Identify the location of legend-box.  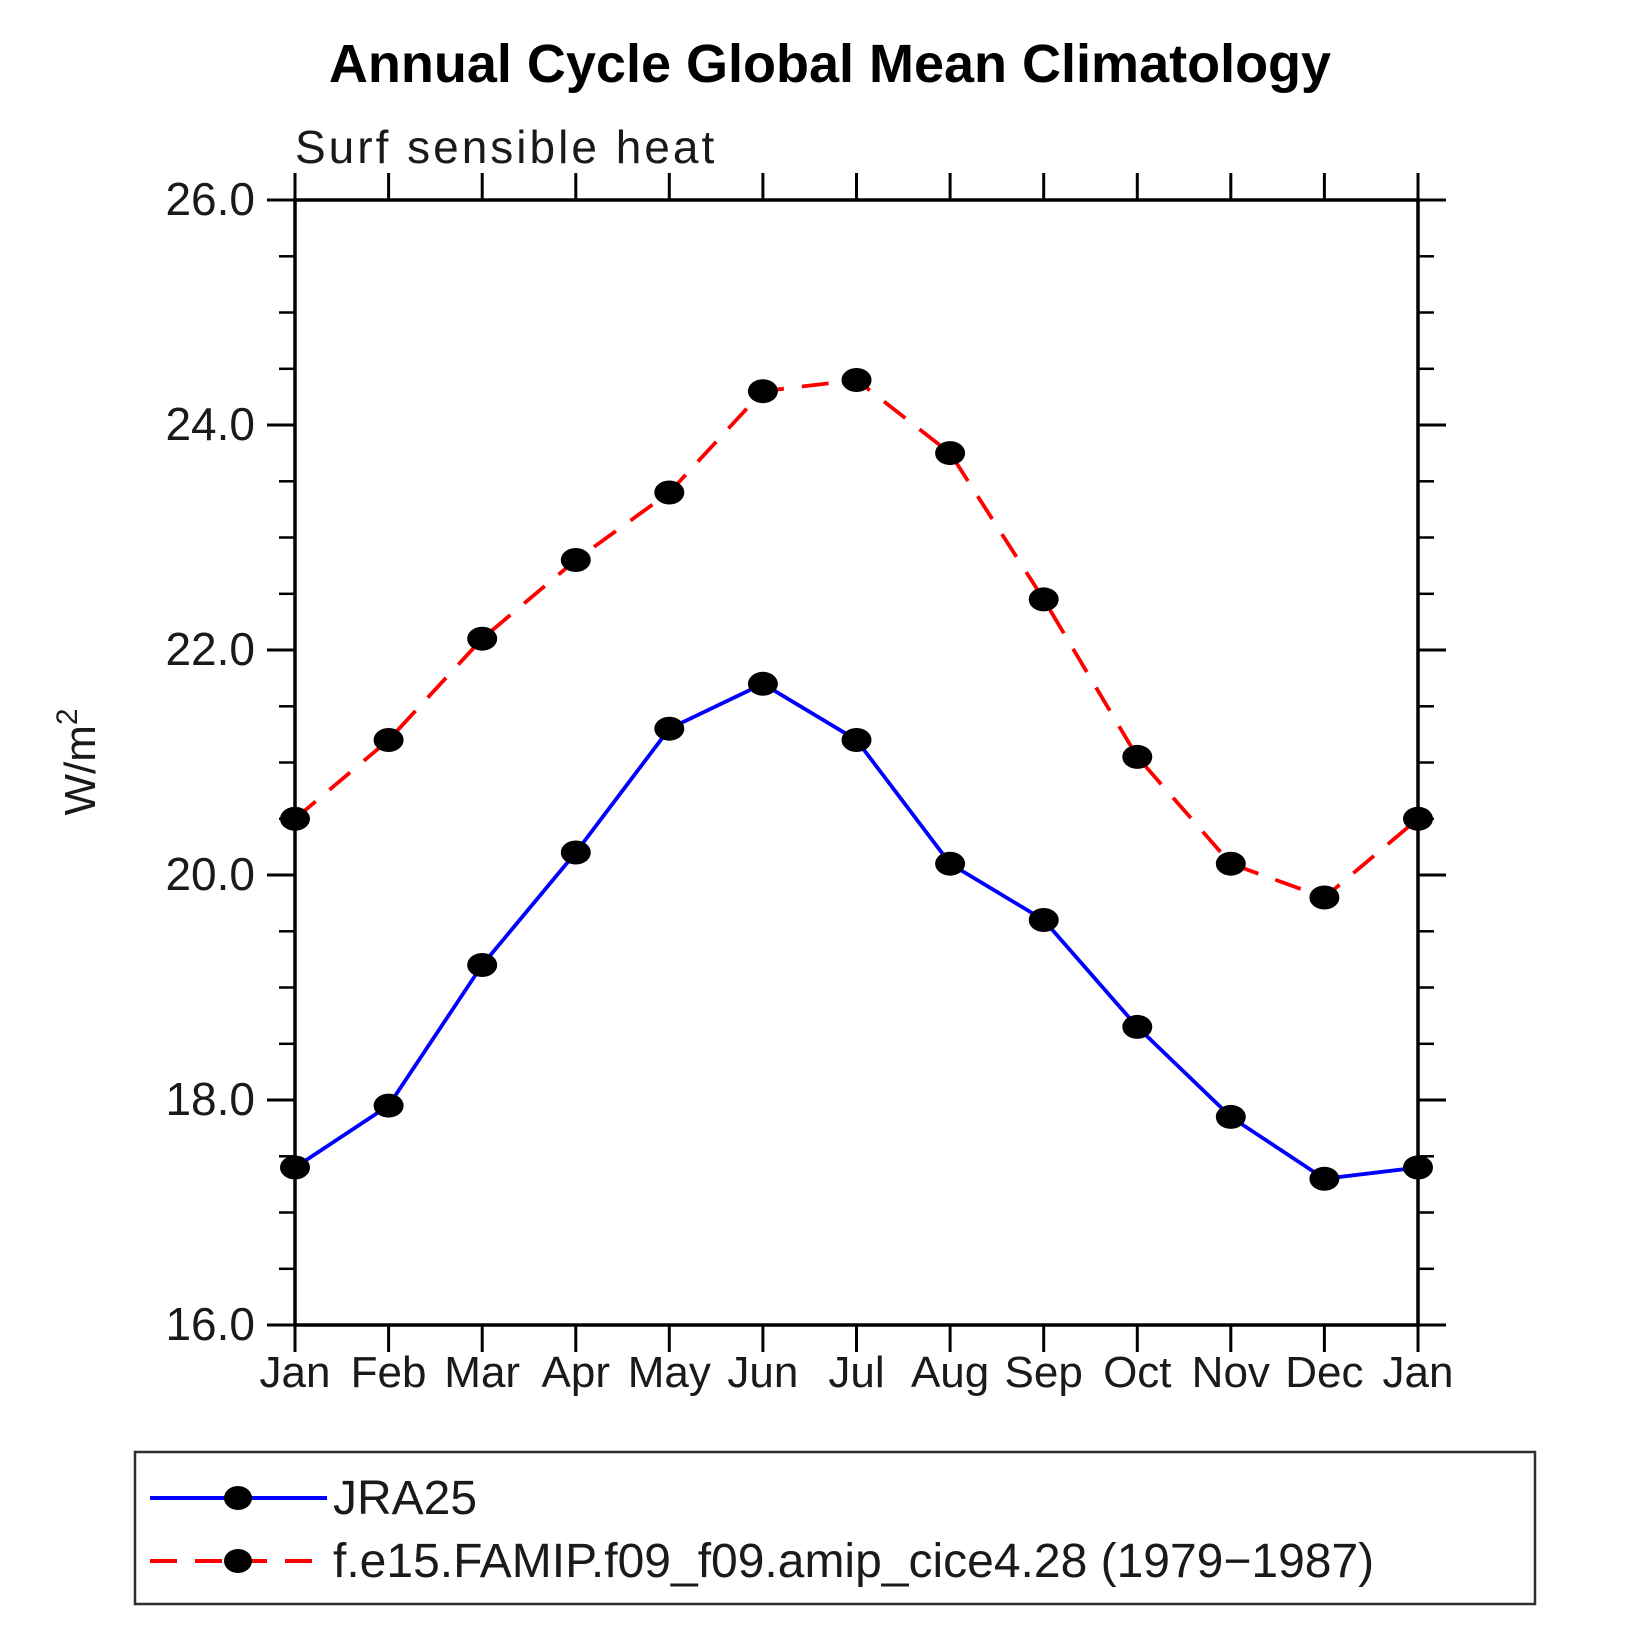
(835, 1528).